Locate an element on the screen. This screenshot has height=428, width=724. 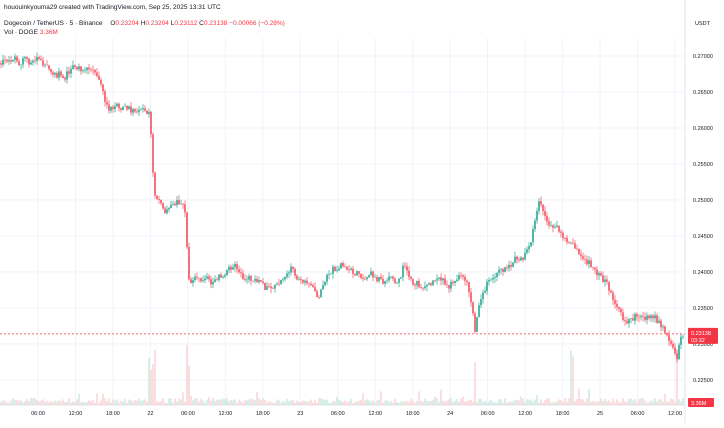
y-tick-label: 0.26000 is located at coordinates (703, 129).